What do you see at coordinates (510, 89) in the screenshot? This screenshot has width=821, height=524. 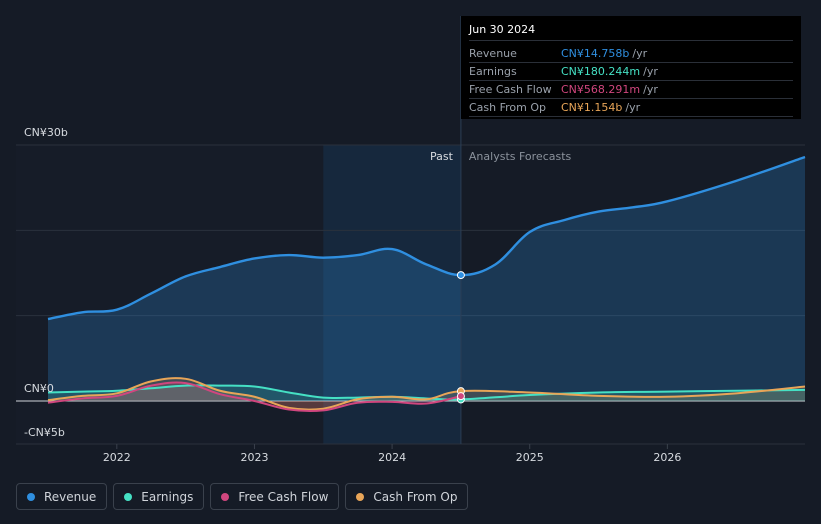 I see `tooltip-label: Free Cash Flow` at bounding box center [510, 89].